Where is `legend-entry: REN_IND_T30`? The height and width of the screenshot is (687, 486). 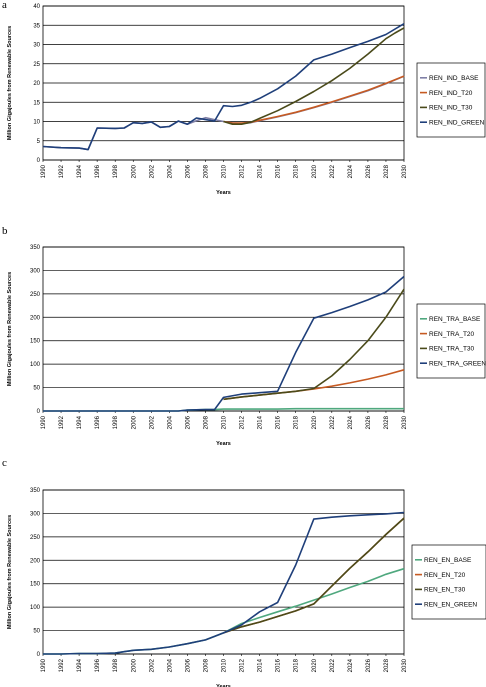 legend-entry: REN_IND_T30 is located at coordinates (451, 108).